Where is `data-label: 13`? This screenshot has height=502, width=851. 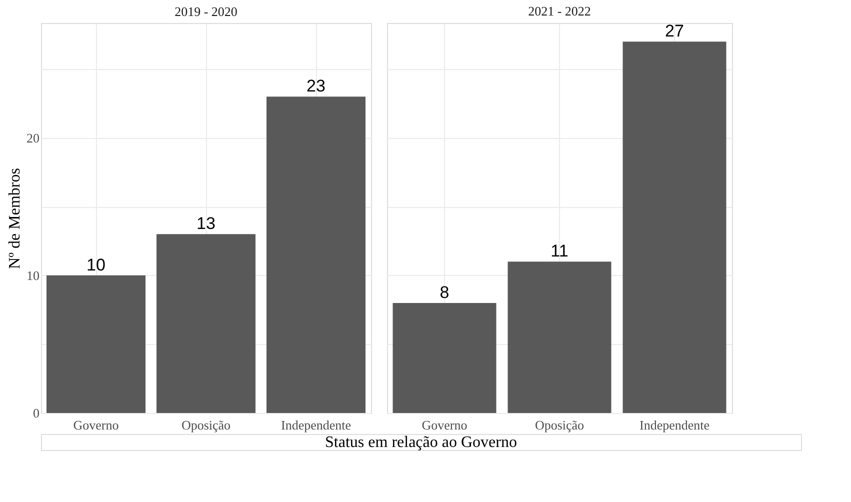 data-label: 13 is located at coordinates (206, 224).